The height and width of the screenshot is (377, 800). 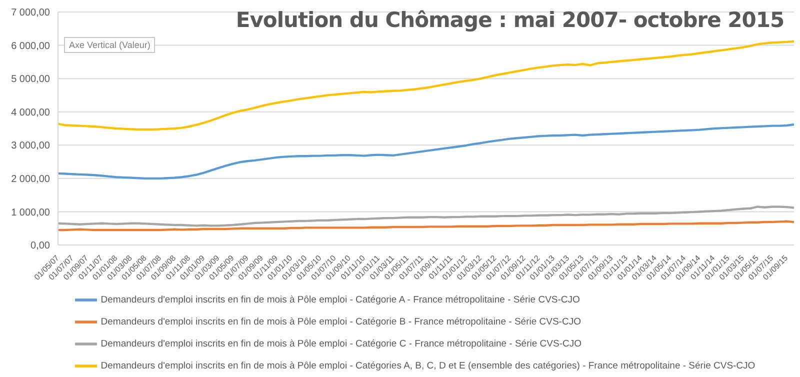 What do you see at coordinates (30, 112) in the screenshot?
I see `y-tick-label: 4 000,00` at bounding box center [30, 112].